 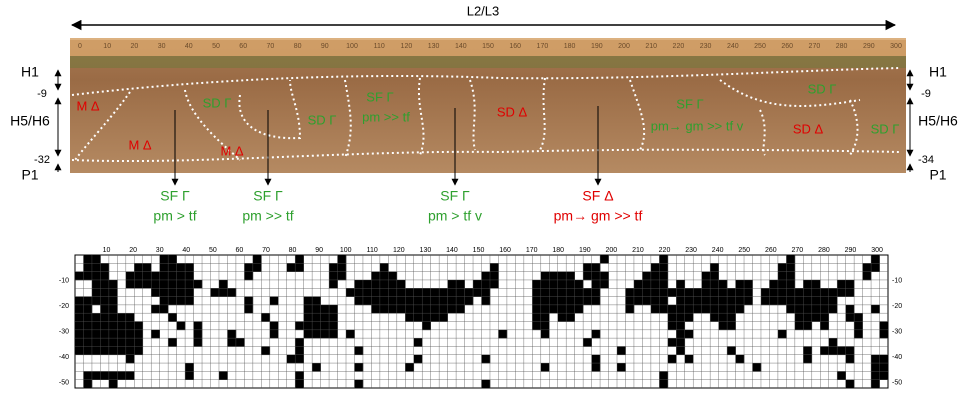 I want to click on x-tick-label: 130, so click(x=426, y=250).